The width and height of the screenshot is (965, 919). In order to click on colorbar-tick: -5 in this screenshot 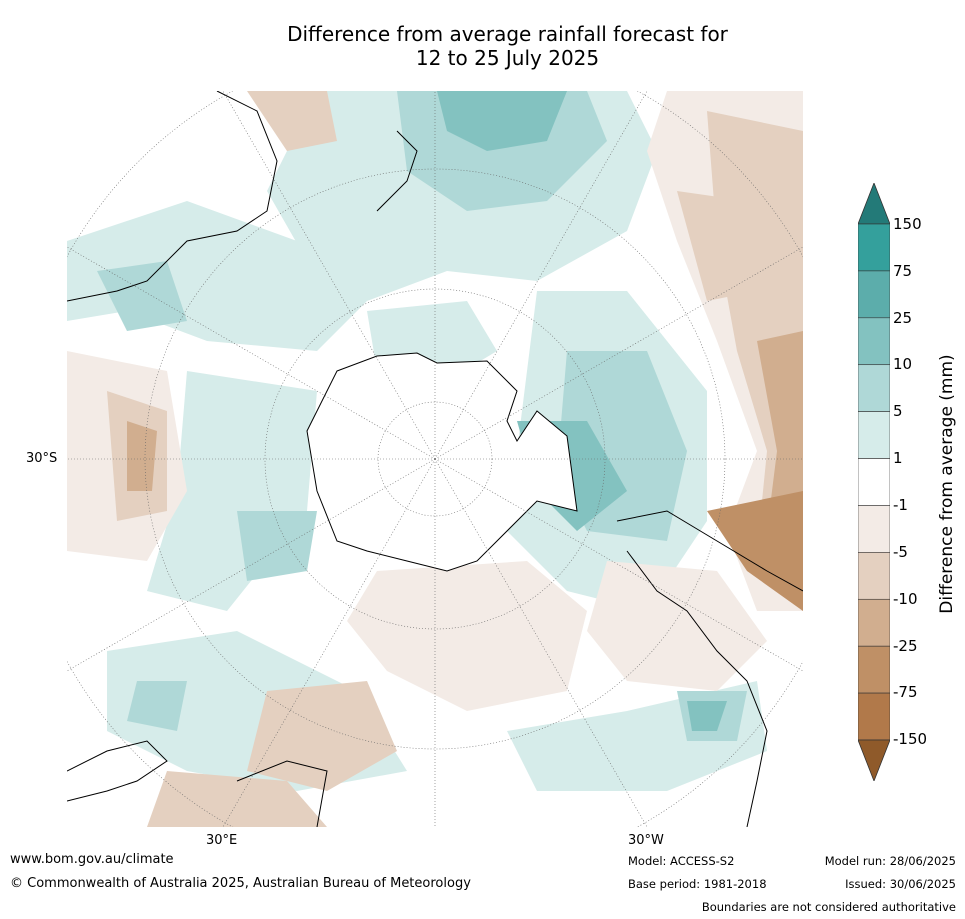, I will do `click(900, 552)`.